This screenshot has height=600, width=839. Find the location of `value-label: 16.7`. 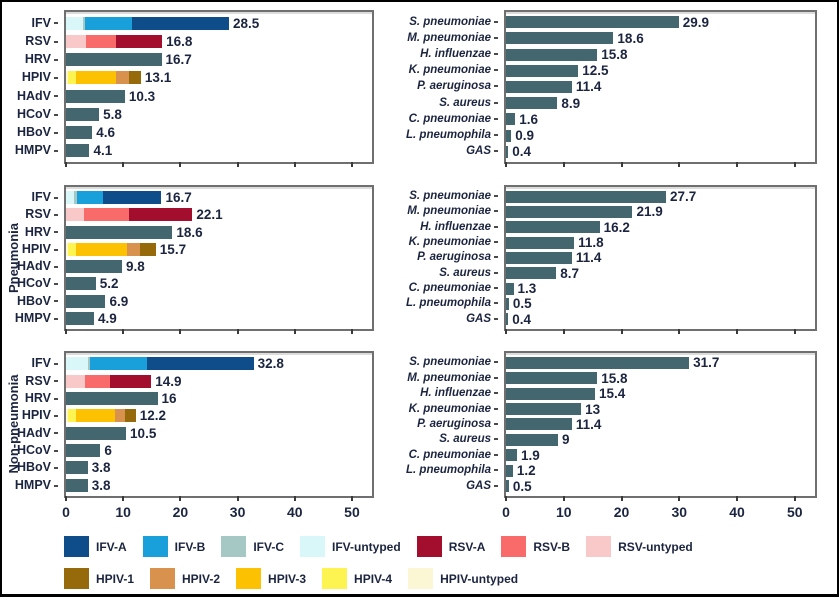

value-label: 16.7 is located at coordinates (178, 60).